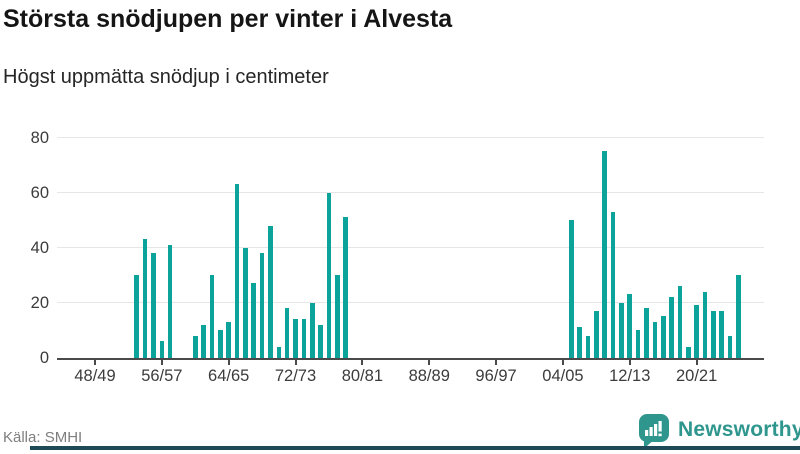  What do you see at coordinates (166, 77) in the screenshot?
I see `chart-subtitle: Högst uppmätta snödjup i centimeter` at bounding box center [166, 77].